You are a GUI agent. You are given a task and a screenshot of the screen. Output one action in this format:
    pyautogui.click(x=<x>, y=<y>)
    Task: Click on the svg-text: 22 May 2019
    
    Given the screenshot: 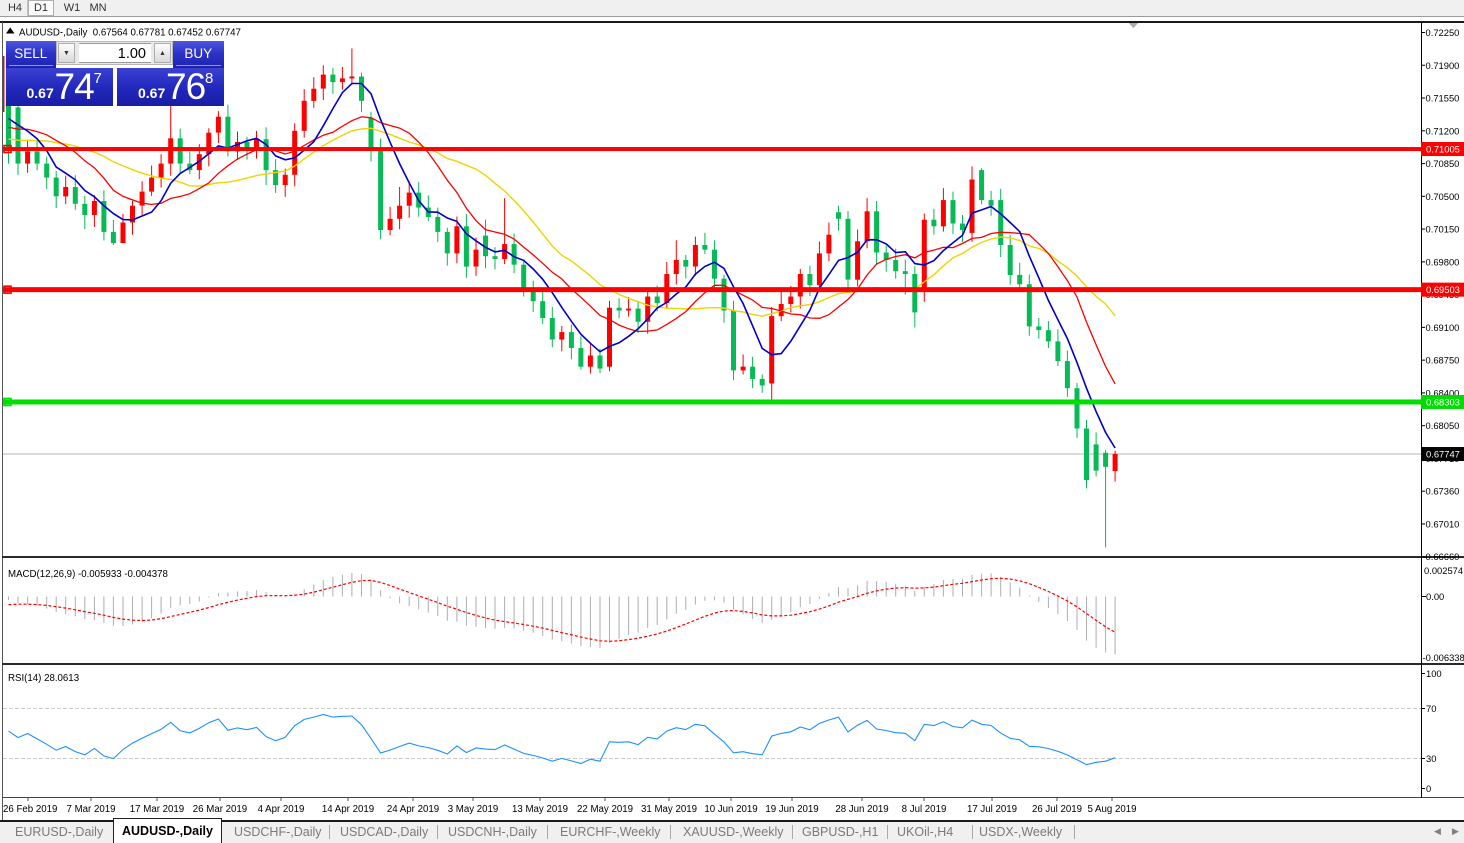 What is the action you would take?
    pyautogui.click(x=605, y=809)
    